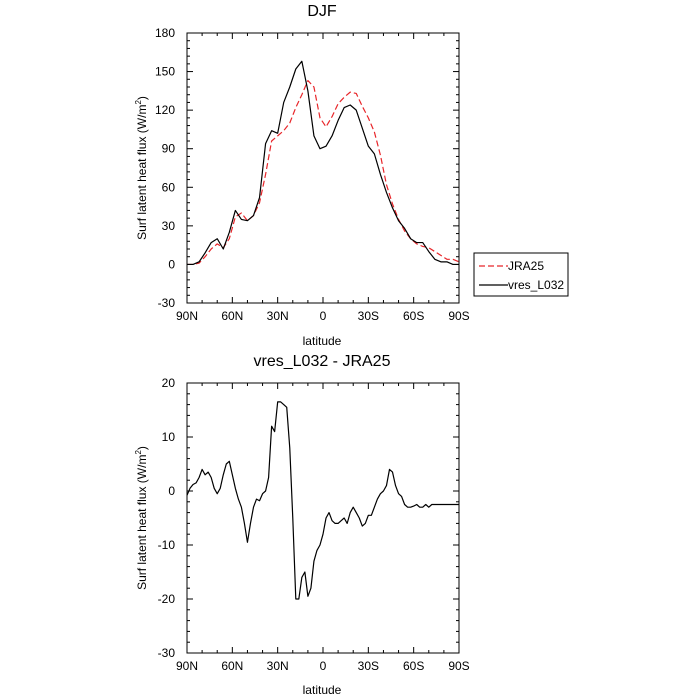 Image resolution: width=700 pixels, height=700 pixels. Describe the element at coordinates (526, 266) in the screenshot. I see `legend-label-jra25: JRA25` at that location.